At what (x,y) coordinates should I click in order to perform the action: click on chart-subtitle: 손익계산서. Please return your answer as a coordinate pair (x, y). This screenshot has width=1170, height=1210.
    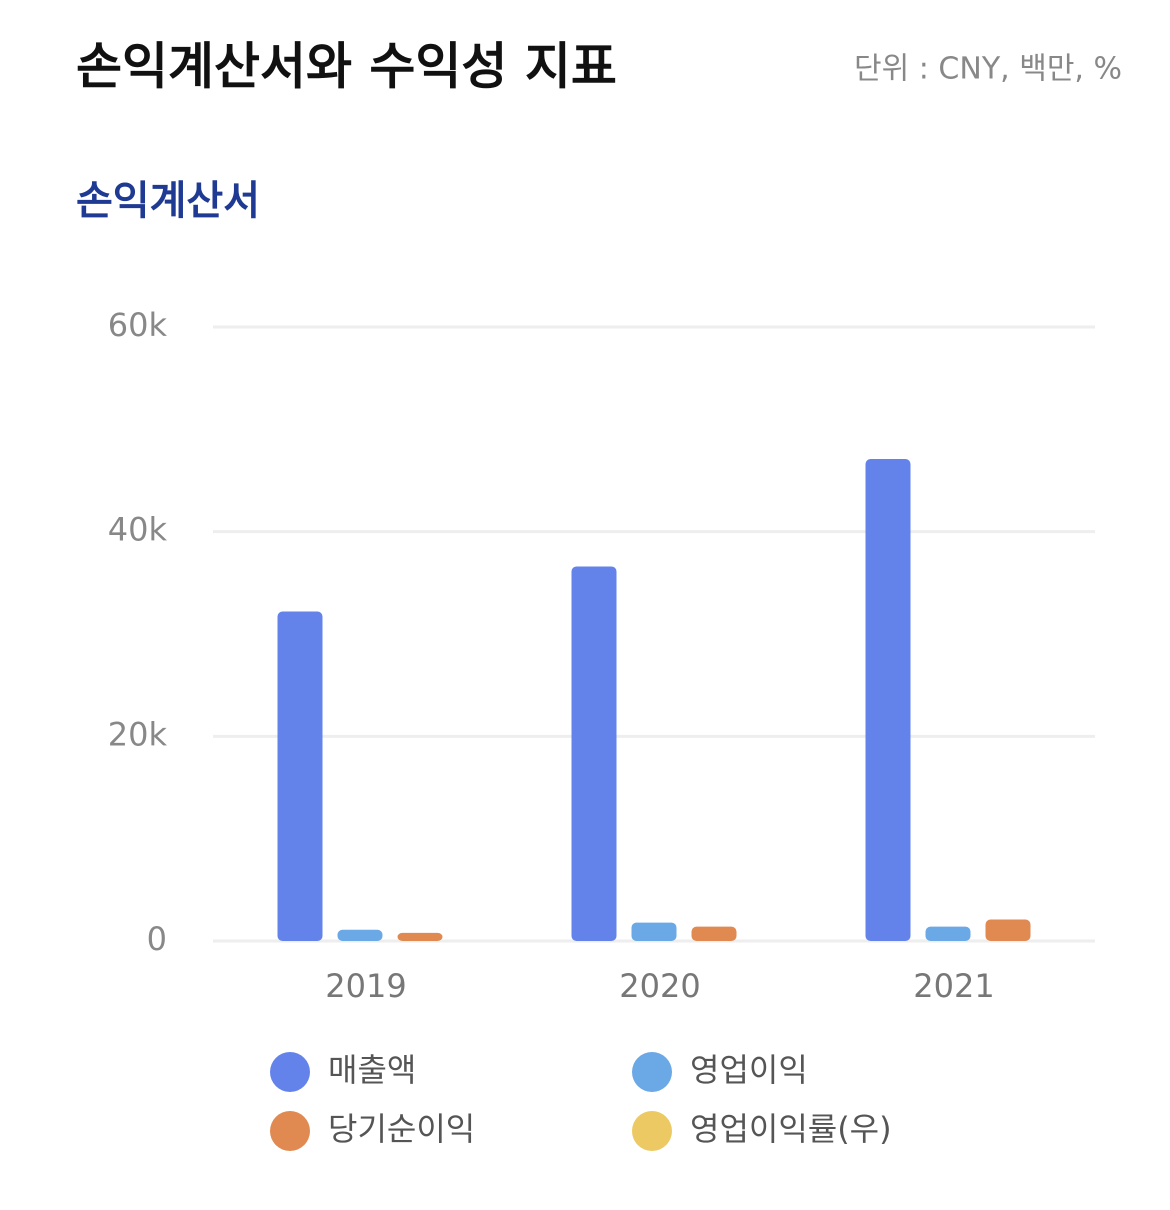
    Looking at the image, I should click on (168, 201).